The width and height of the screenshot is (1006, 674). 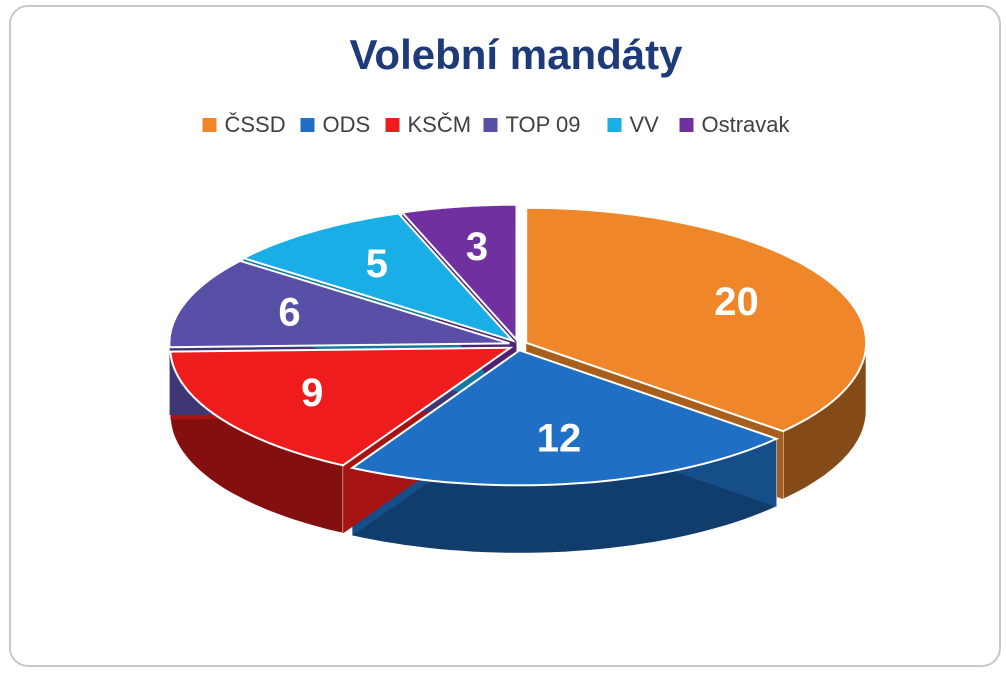 What do you see at coordinates (347, 124) in the screenshot?
I see `legend-label: ODS` at bounding box center [347, 124].